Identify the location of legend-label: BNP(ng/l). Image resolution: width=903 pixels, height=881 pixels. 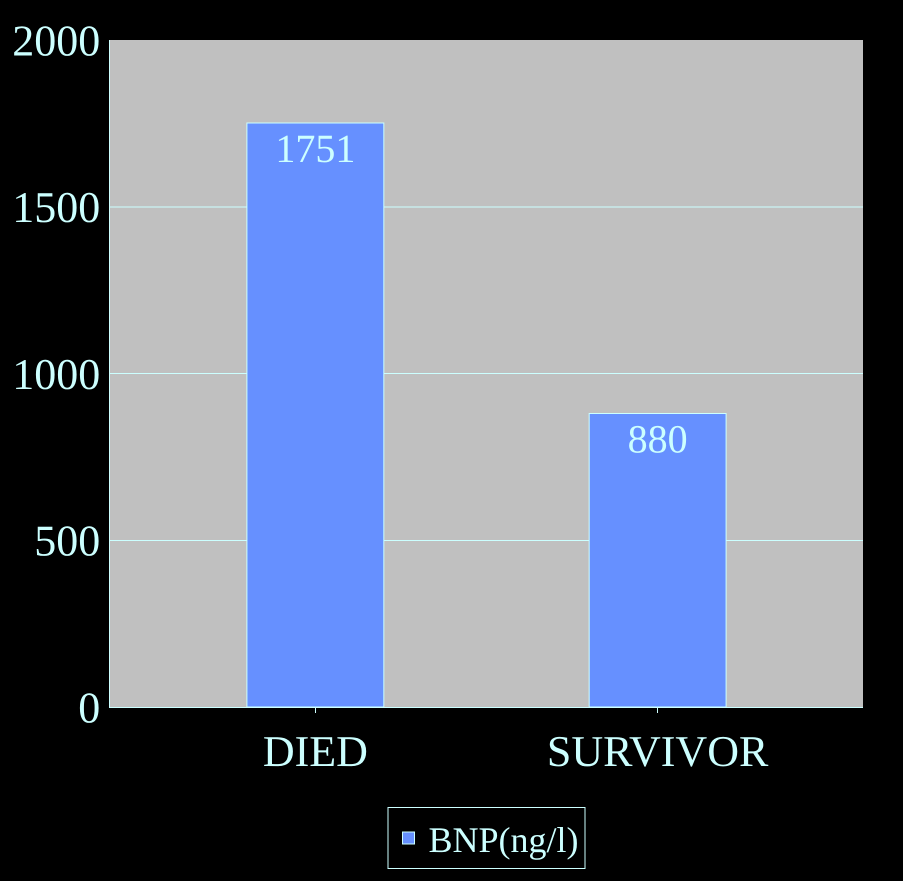
(503, 840).